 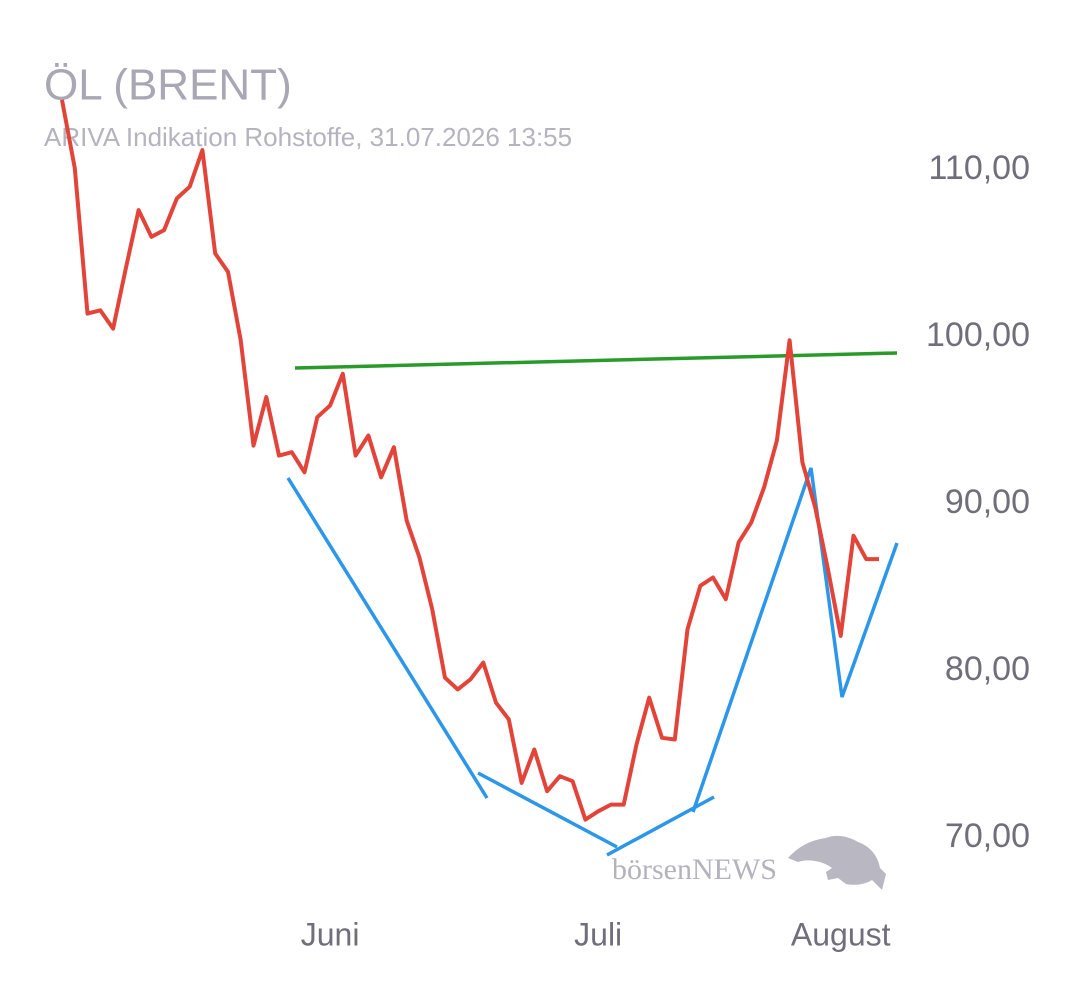 What do you see at coordinates (841, 934) in the screenshot?
I see `x-tick-label: August` at bounding box center [841, 934].